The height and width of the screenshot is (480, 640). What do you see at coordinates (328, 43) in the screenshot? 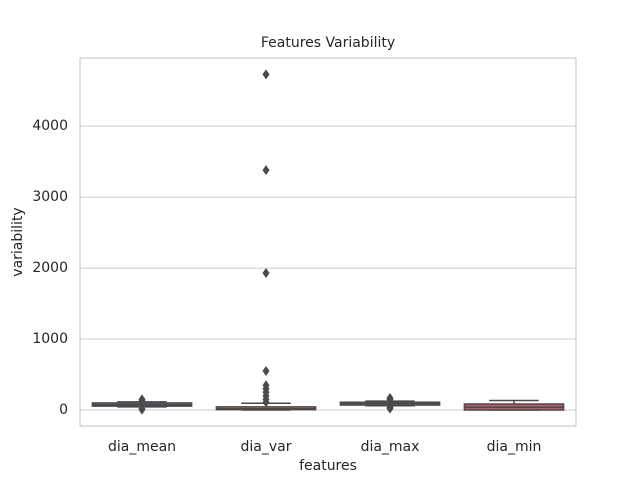
I see `chart-title: Features Variability` at bounding box center [328, 43].